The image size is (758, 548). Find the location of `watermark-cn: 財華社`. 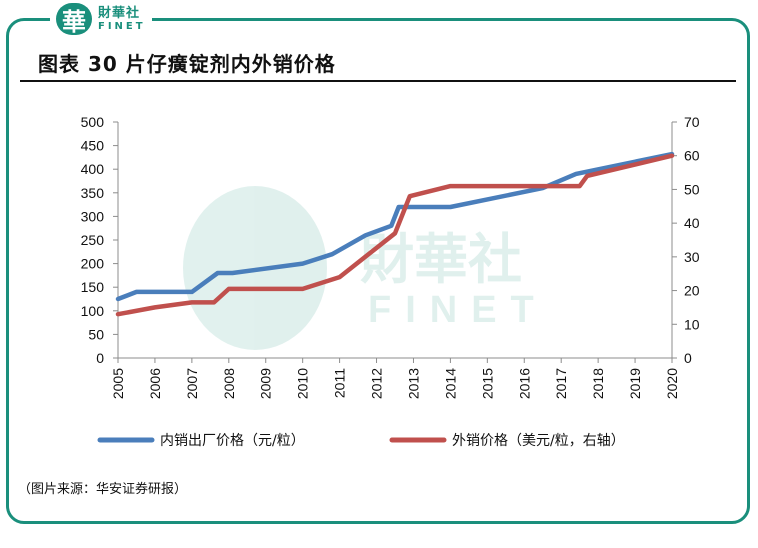

watermark-cn: 財華社 is located at coordinates (441, 259).